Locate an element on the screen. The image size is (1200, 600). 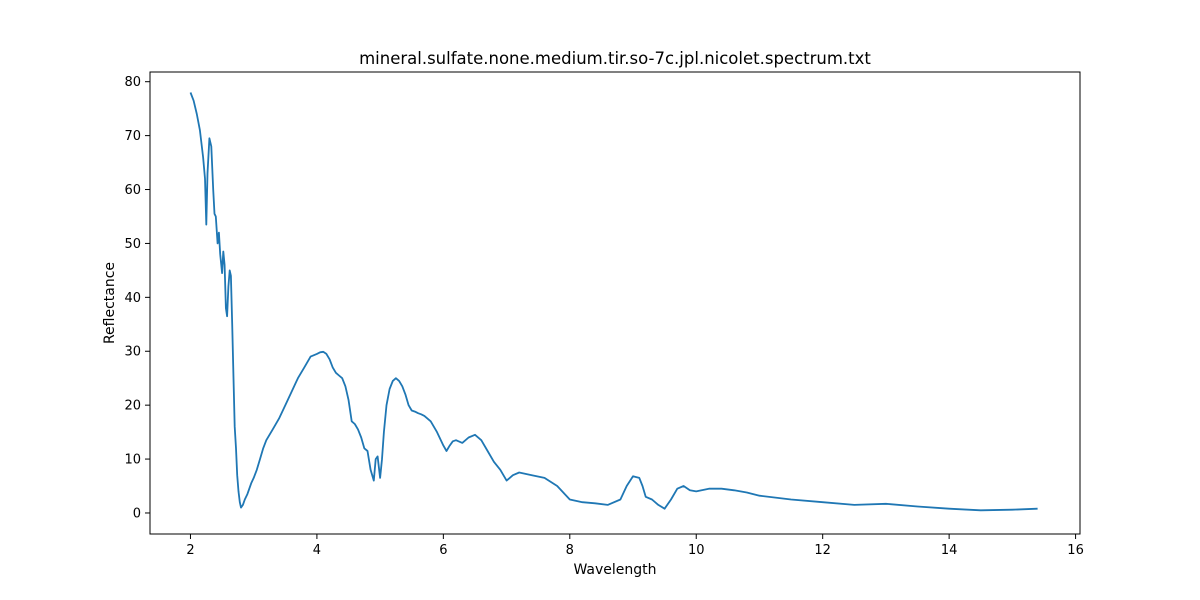
y-tick-label: 30 is located at coordinates (132, 352).